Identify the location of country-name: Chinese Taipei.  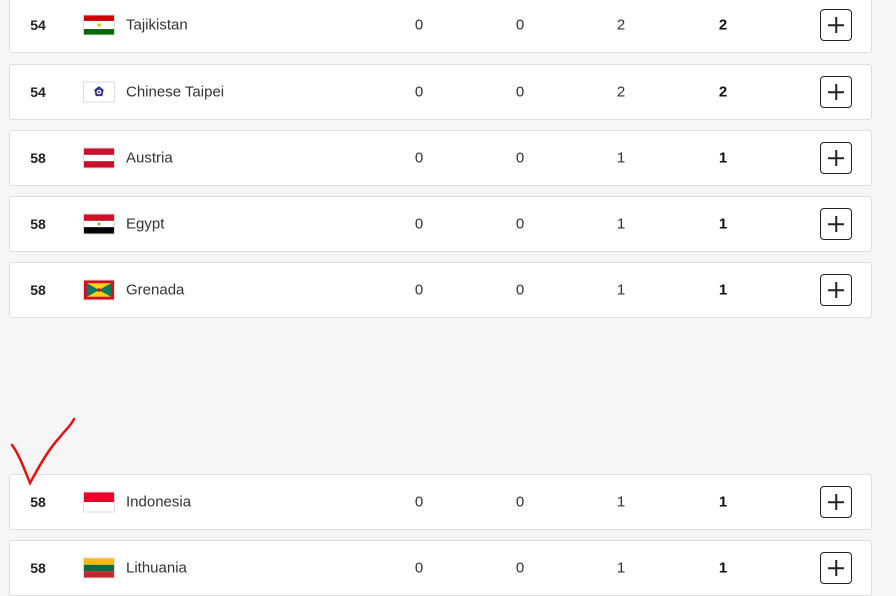
(175, 92).